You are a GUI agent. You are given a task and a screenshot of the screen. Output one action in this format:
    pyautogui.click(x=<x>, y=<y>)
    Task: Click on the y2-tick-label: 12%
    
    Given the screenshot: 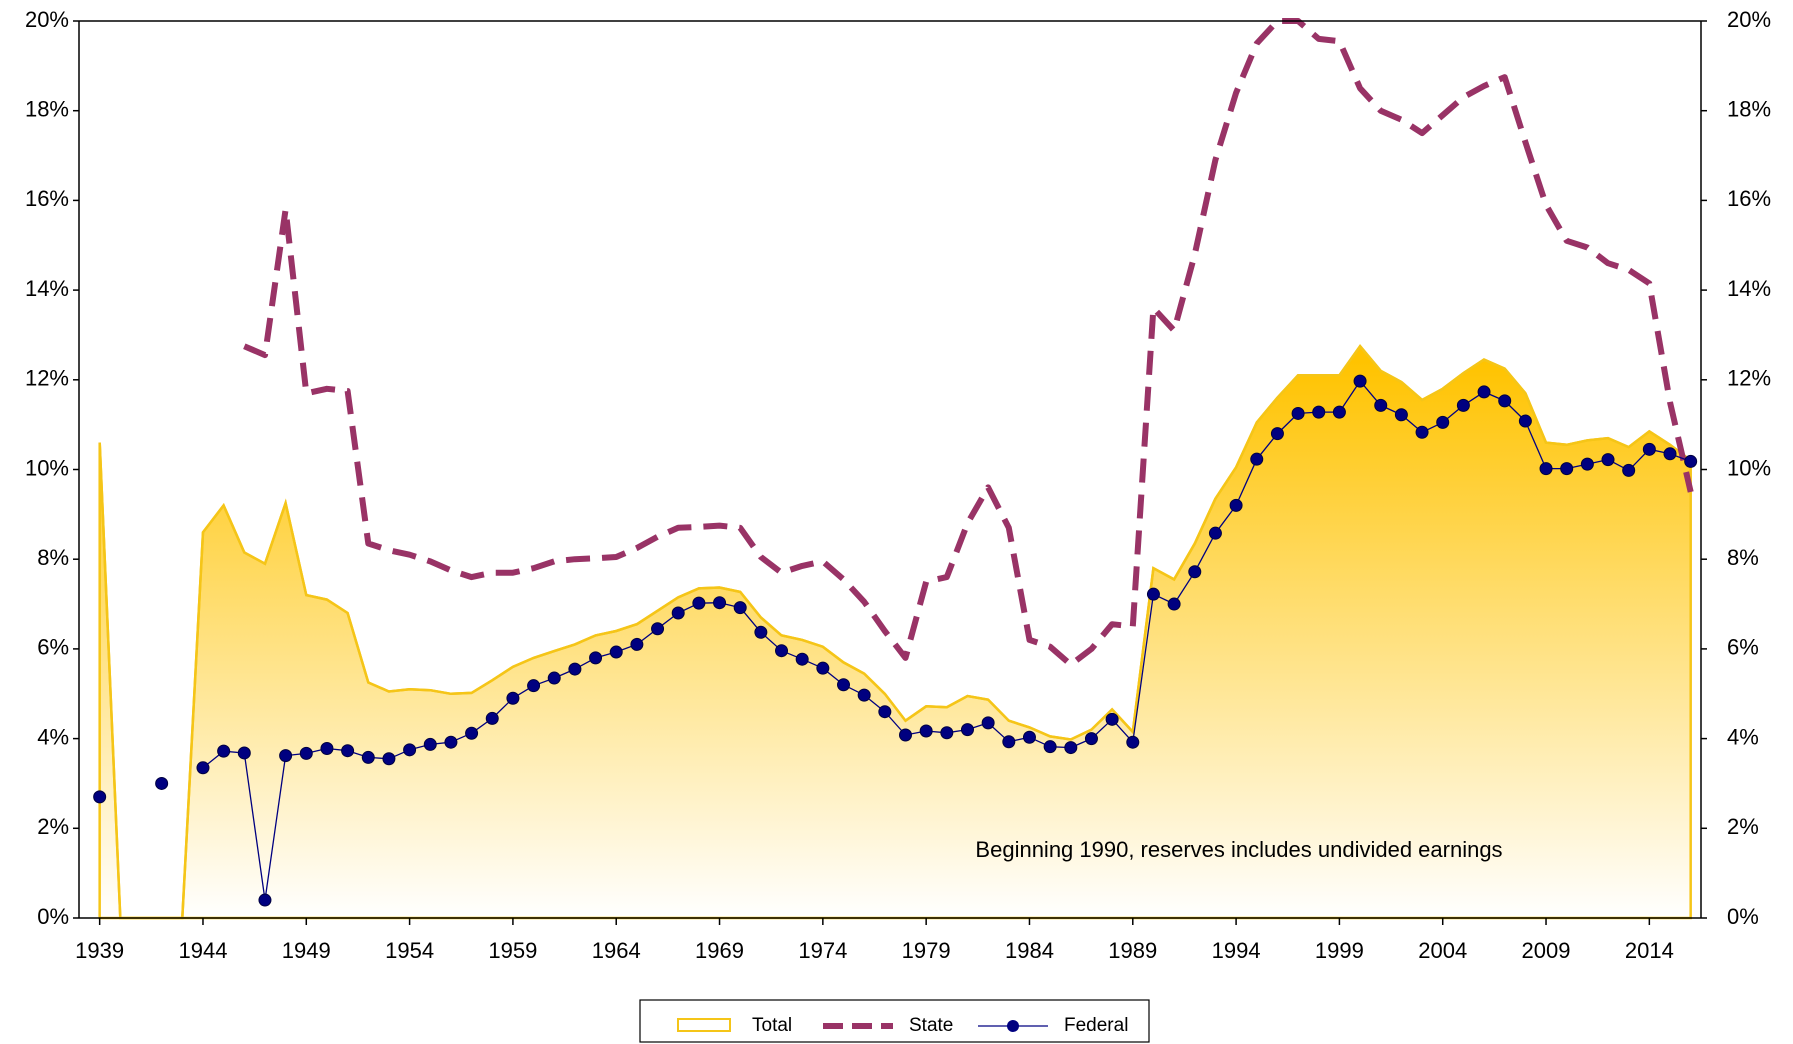 What is the action you would take?
    pyautogui.click(x=1749, y=378)
    